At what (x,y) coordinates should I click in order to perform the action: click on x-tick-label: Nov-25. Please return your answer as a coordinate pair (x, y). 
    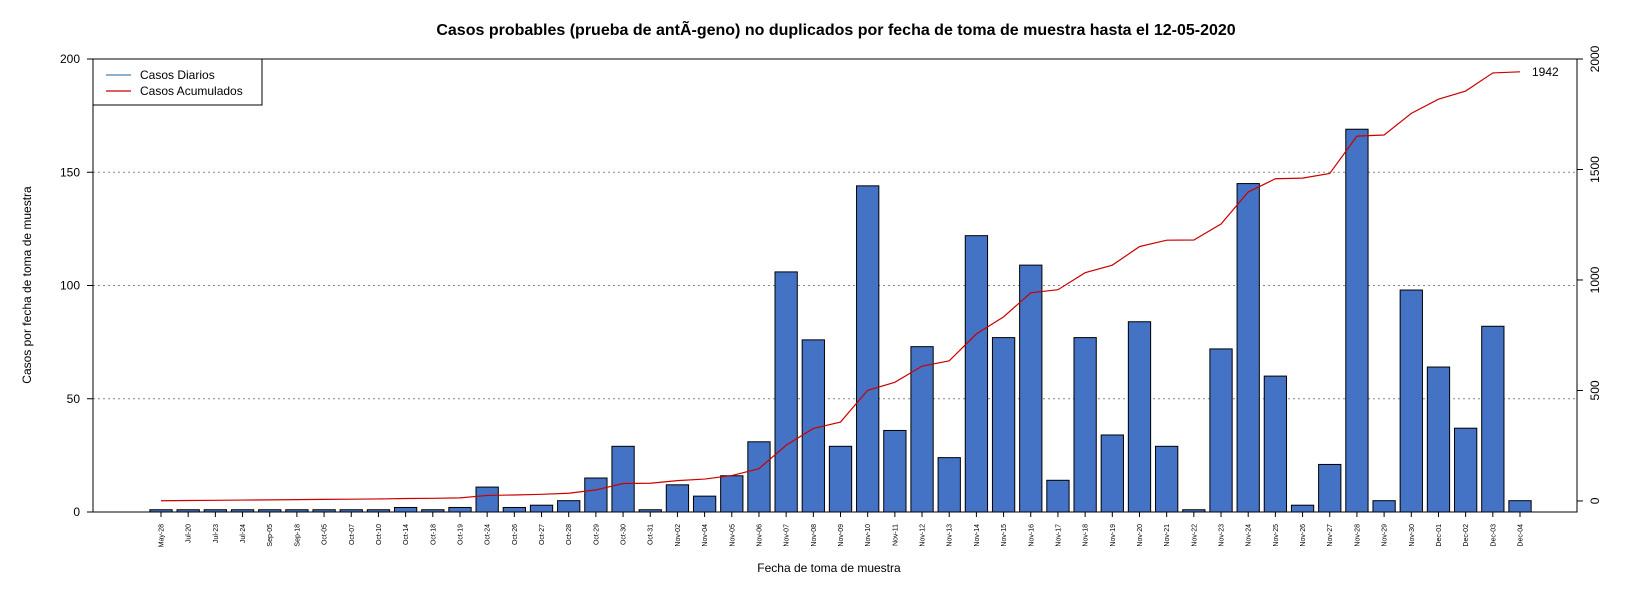
    Looking at the image, I should click on (1276, 535).